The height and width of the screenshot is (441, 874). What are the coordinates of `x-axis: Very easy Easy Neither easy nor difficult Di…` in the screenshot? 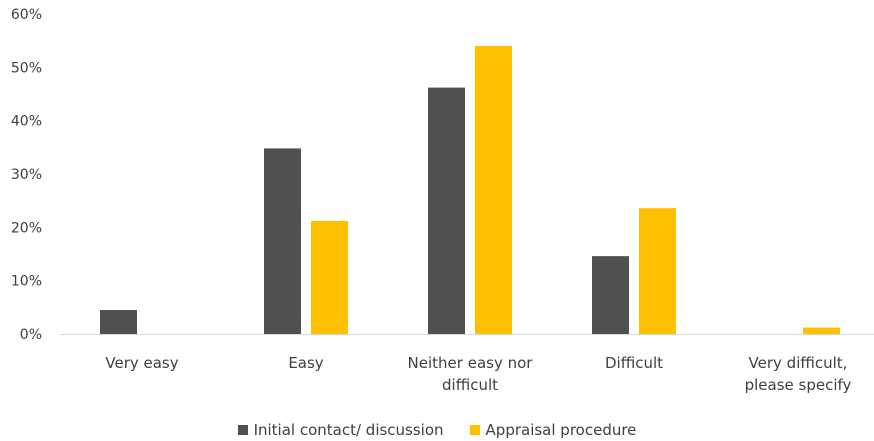 It's located at (478, 374).